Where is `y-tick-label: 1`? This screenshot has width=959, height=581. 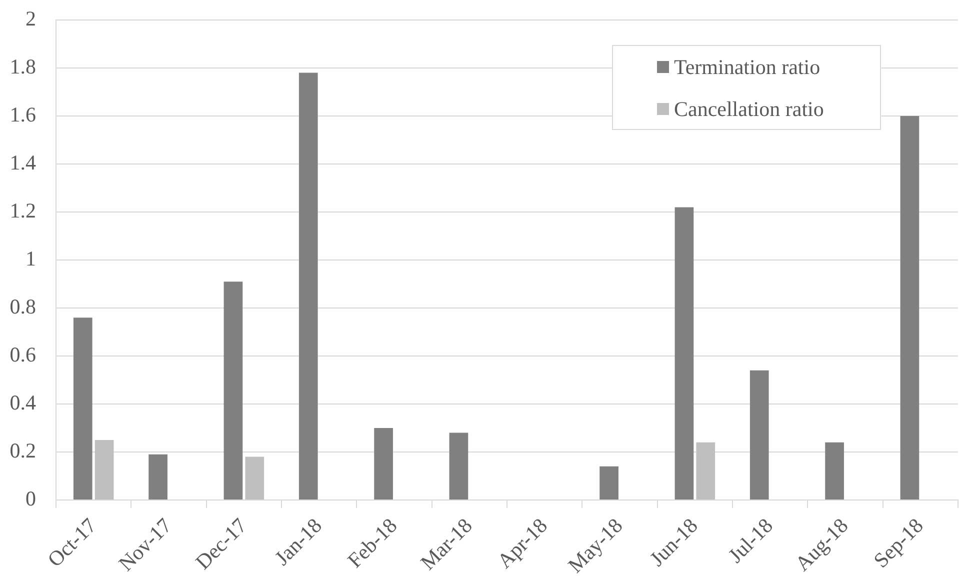 y-tick-label: 1 is located at coordinates (31, 258).